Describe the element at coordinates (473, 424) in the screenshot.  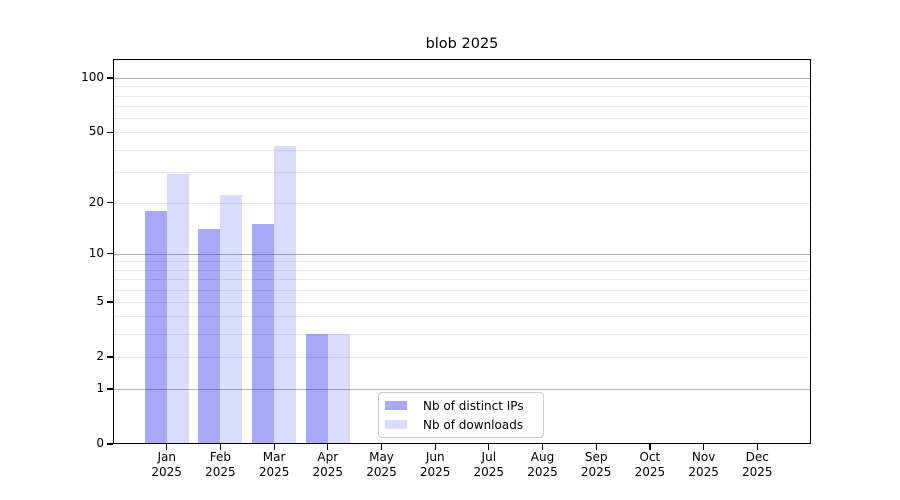
I see `legend-label-downloads: Nb of downloads` at that location.